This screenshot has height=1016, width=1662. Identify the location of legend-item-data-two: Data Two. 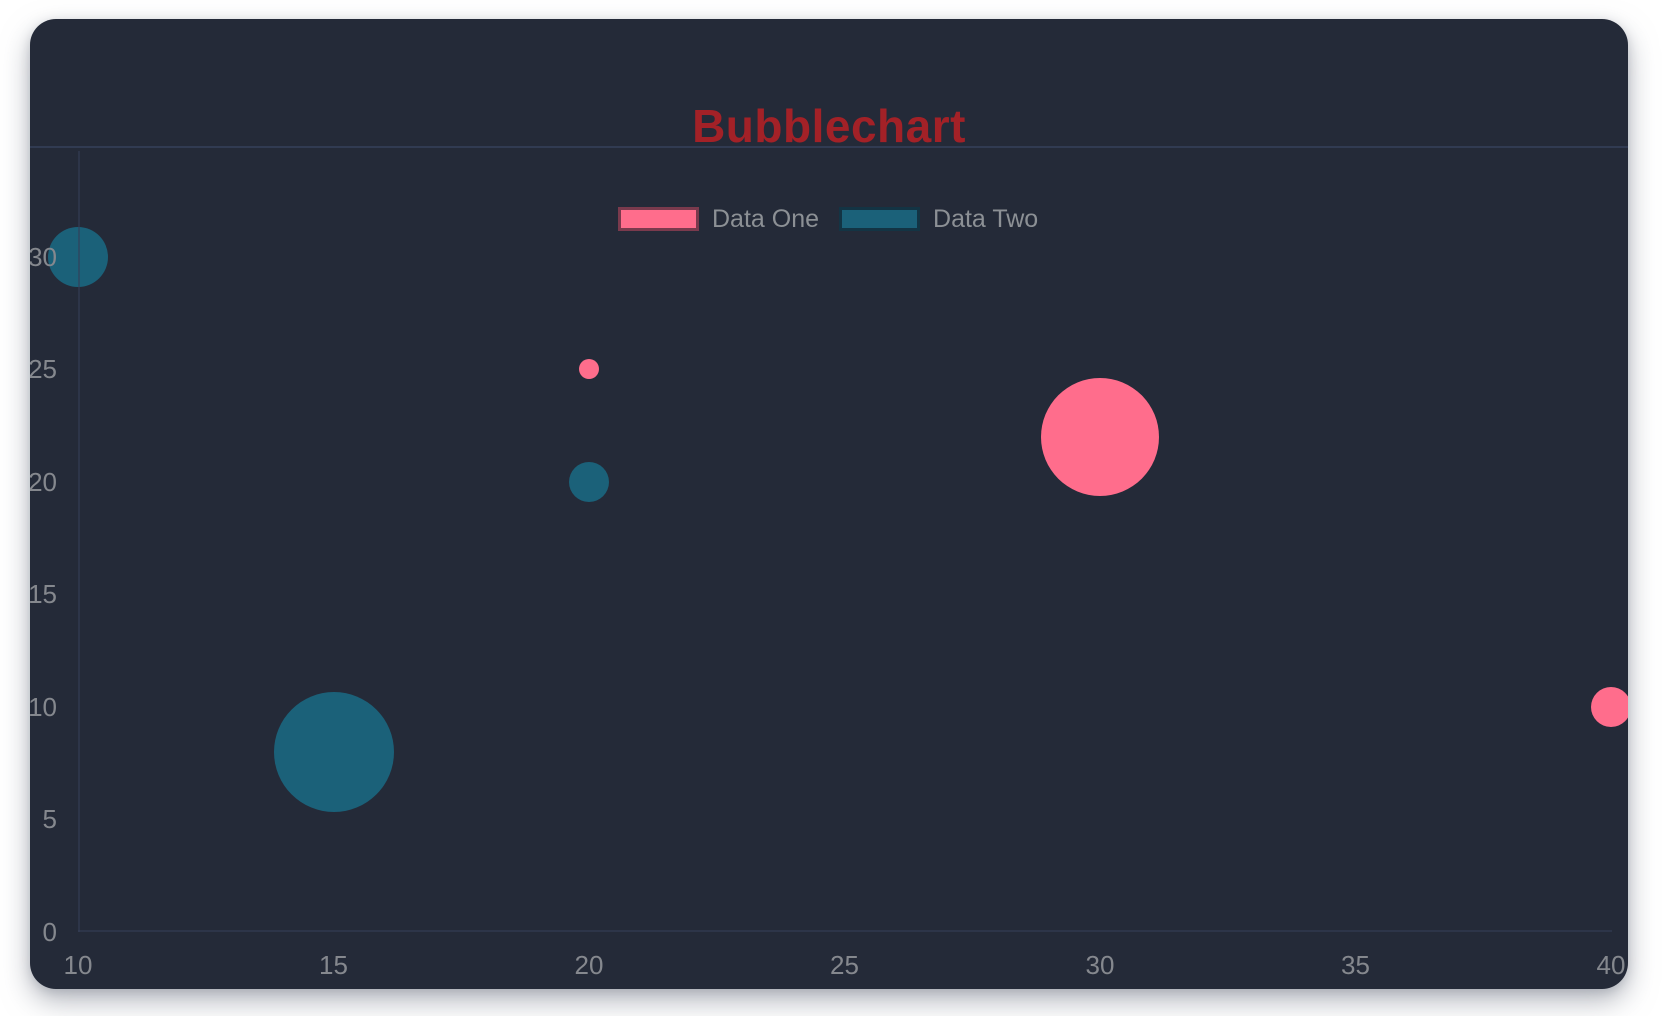
(938, 219).